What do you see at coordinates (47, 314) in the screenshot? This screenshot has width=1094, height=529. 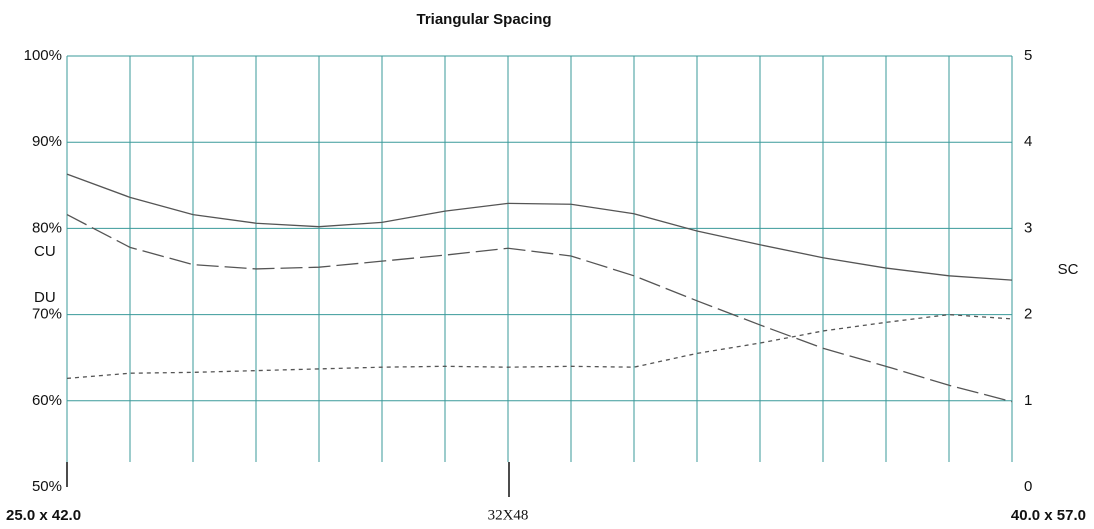 I see `y-tick-label: 70%` at bounding box center [47, 314].